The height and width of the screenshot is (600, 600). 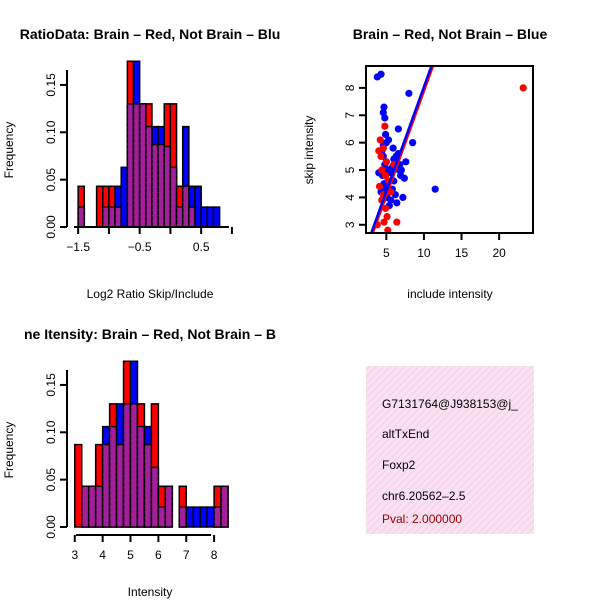 I want to click on fit-line-blue, so click(x=401, y=149).